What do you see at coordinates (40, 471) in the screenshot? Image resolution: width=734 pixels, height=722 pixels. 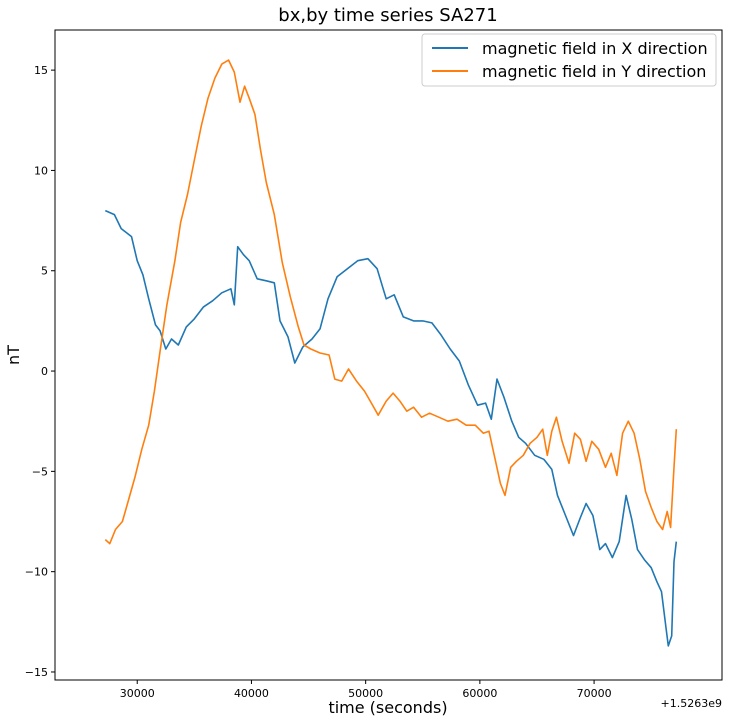 I see `y-tick-label: −5` at bounding box center [40, 471].